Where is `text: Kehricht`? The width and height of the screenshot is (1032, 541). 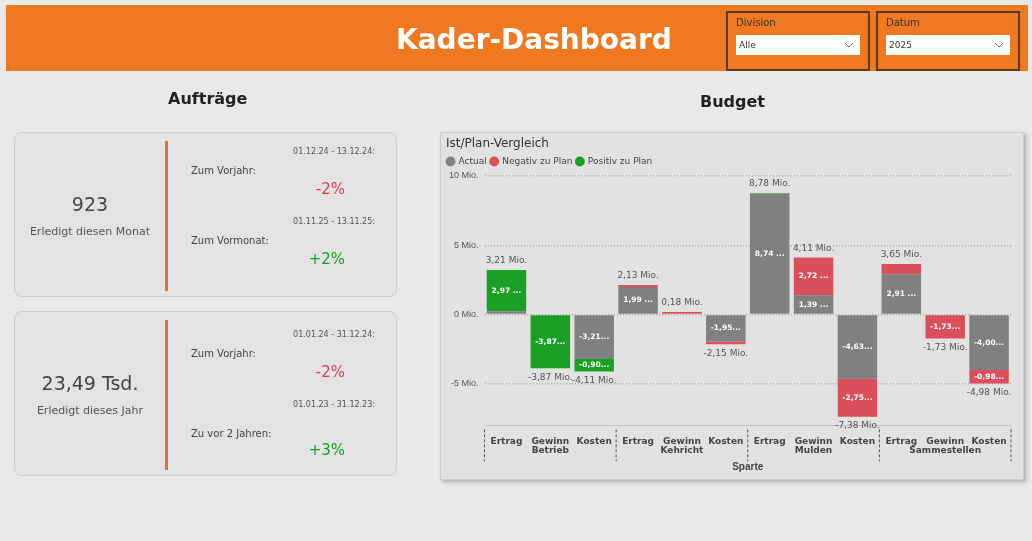
text: Kehricht is located at coordinates (682, 449).